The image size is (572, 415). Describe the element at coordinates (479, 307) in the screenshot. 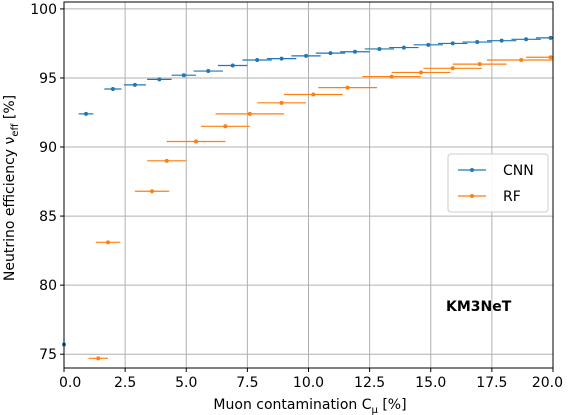

I see `annotation-km3net: KM3NeT` at that location.